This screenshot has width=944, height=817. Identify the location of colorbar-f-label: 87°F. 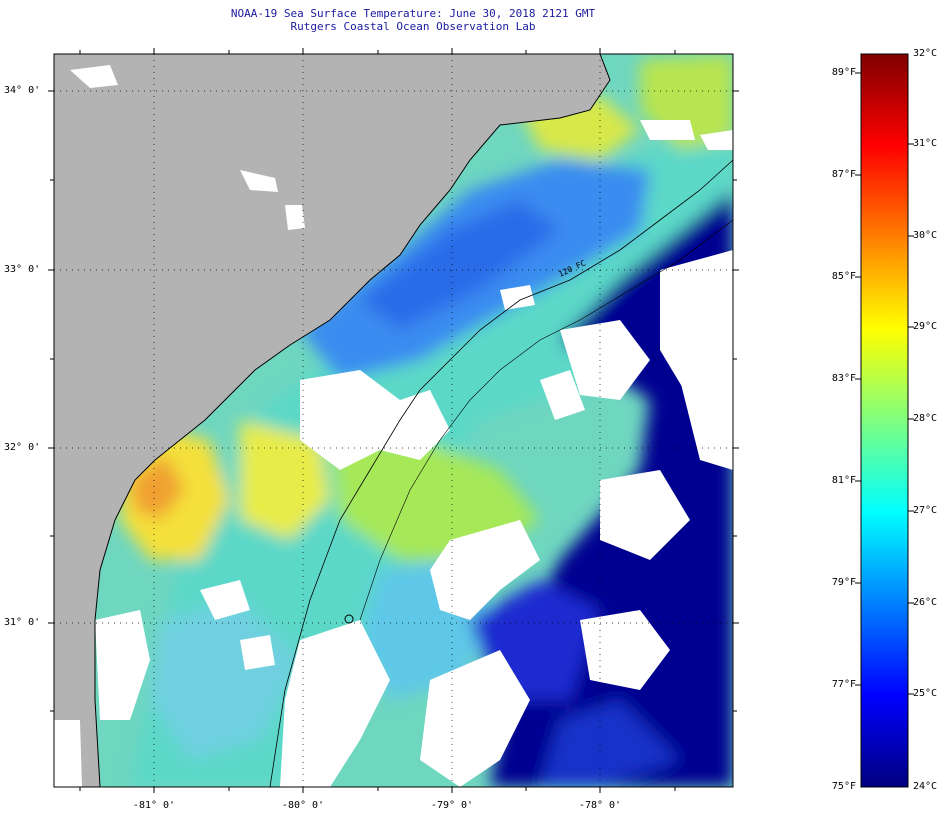
(843, 174).